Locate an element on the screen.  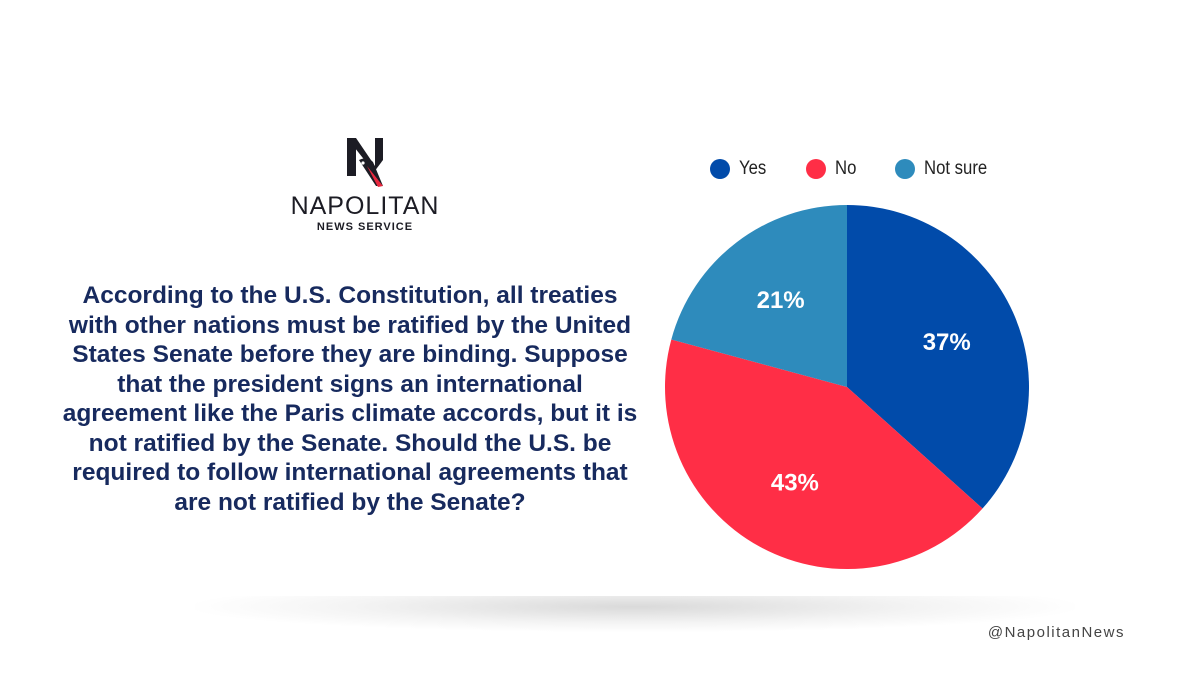
legend-swatch-not-sure is located at coordinates (905, 169).